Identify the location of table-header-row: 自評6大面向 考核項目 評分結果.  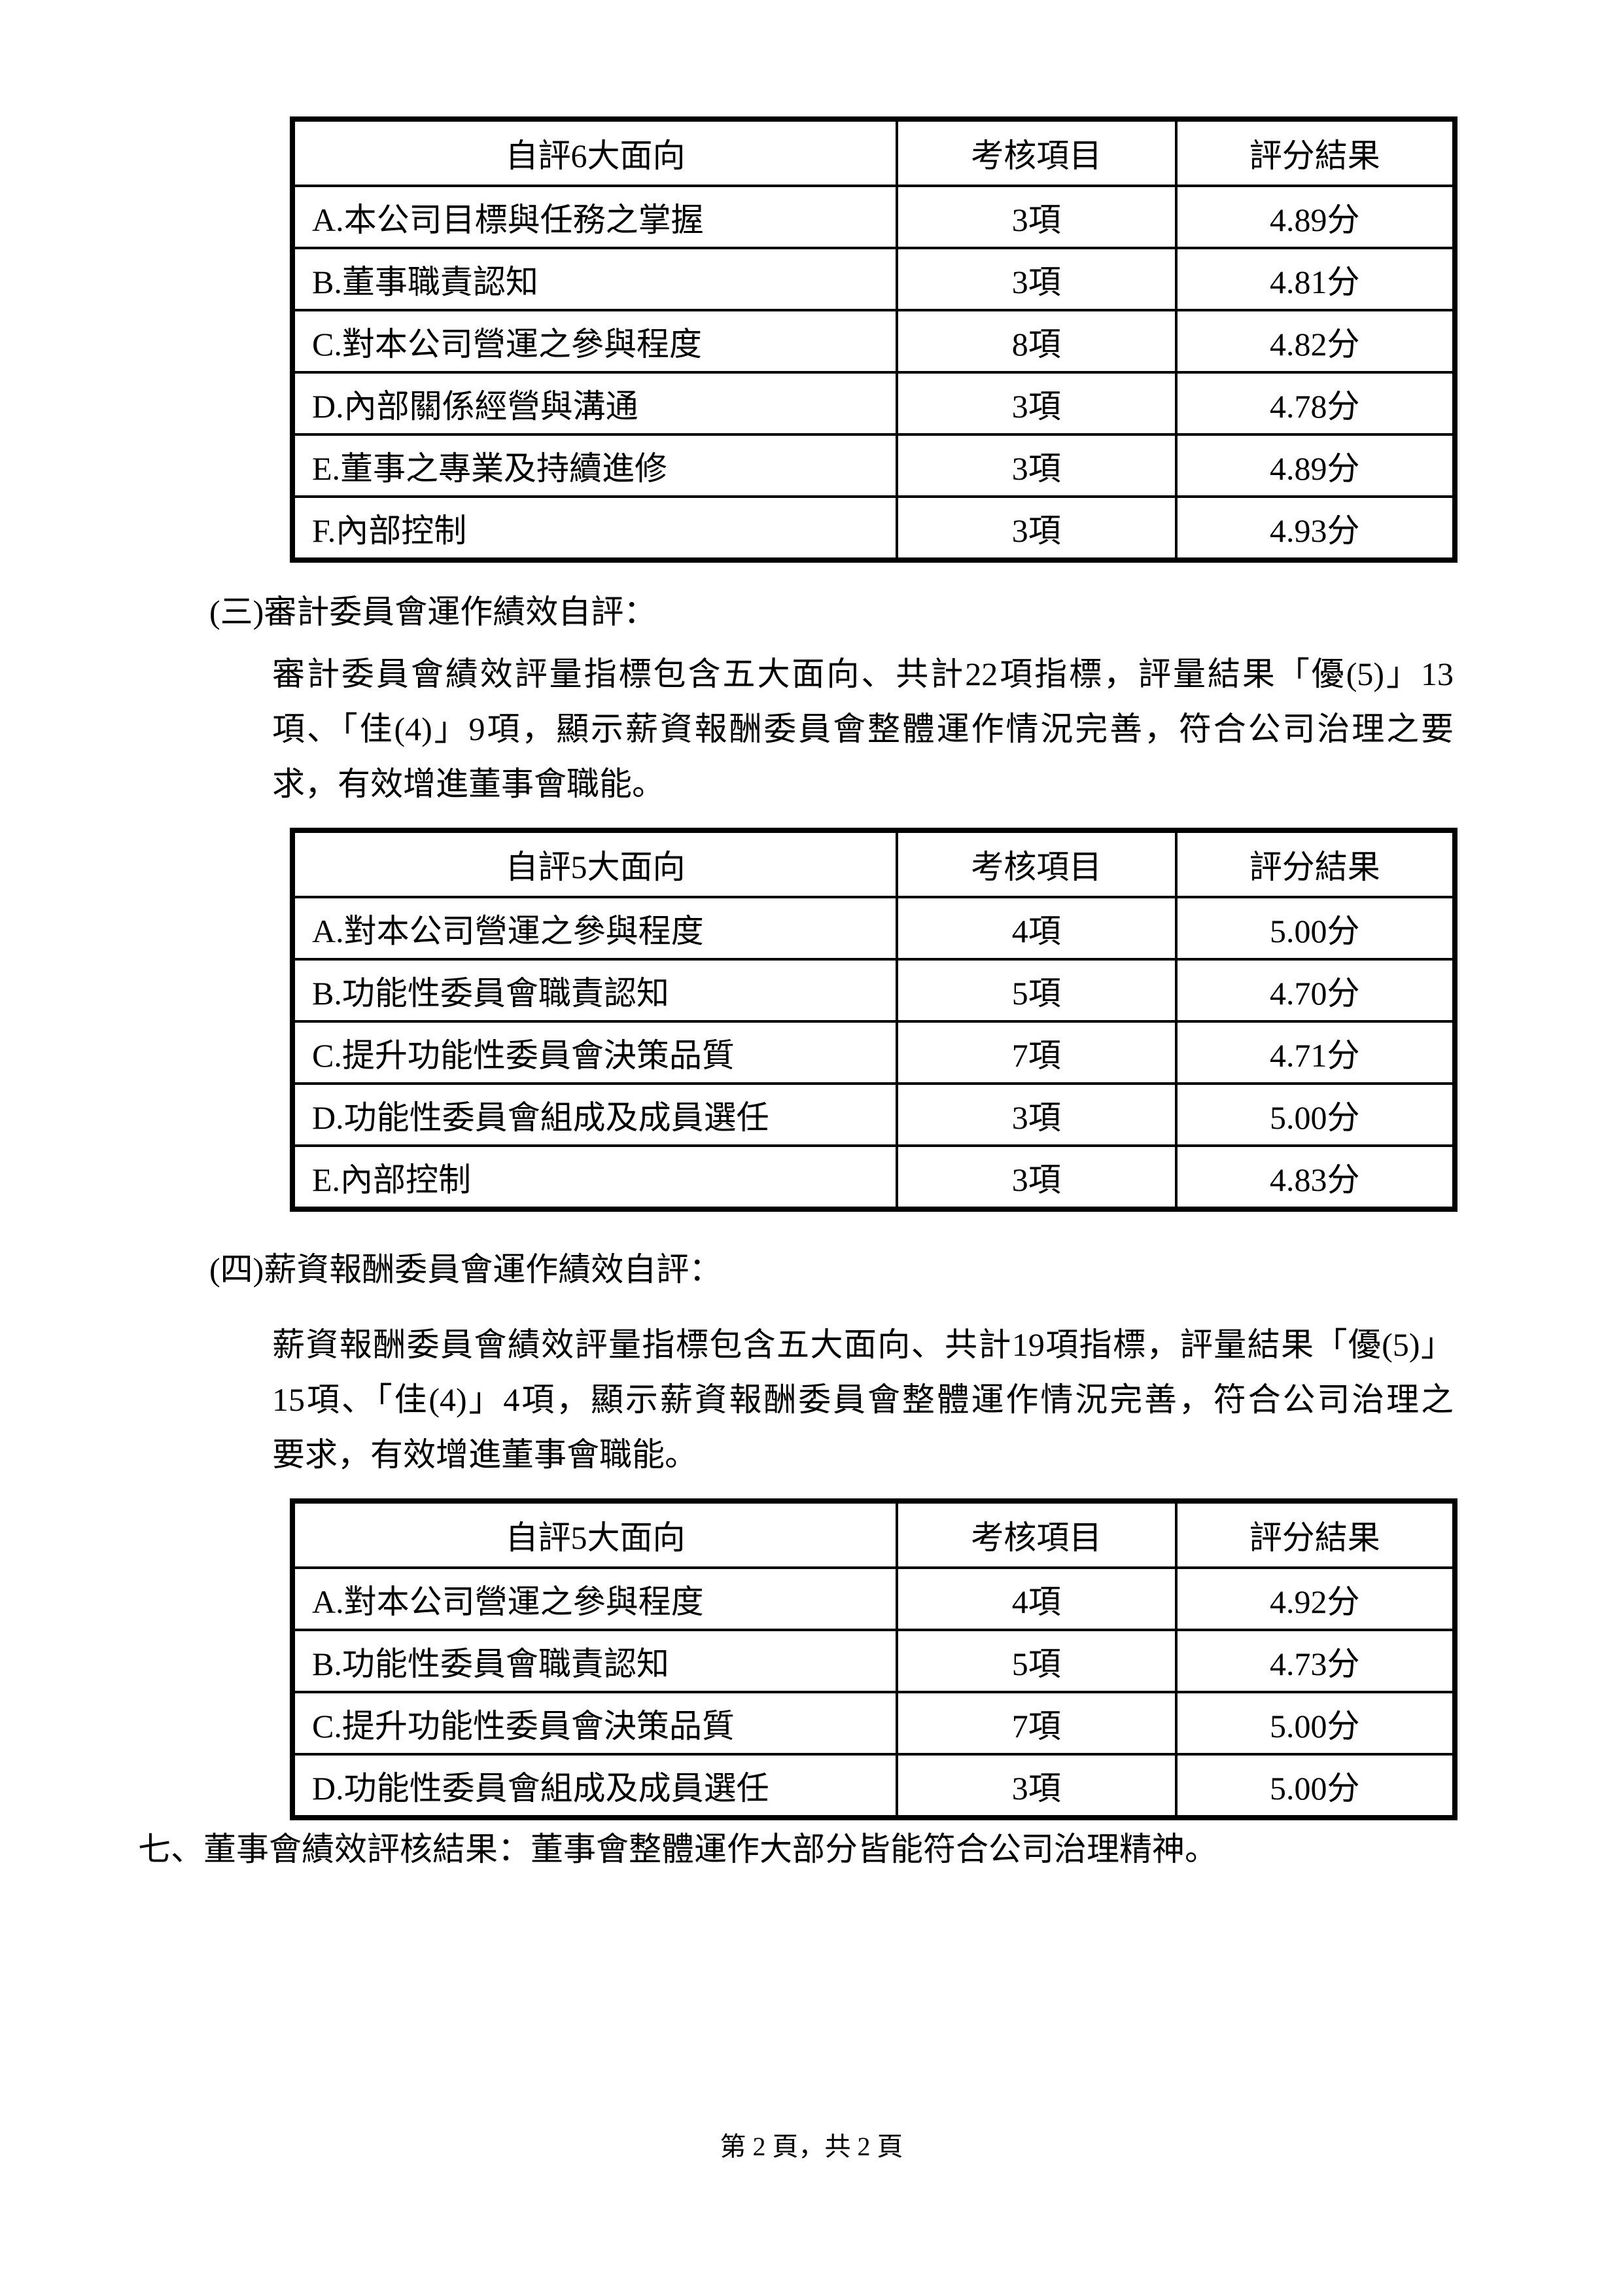
(873, 152).